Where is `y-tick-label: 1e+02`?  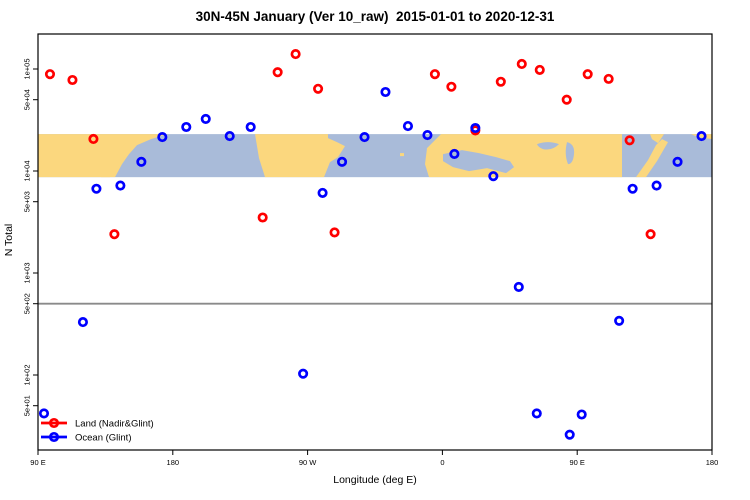 y-tick-label: 1e+02 is located at coordinates (27, 374).